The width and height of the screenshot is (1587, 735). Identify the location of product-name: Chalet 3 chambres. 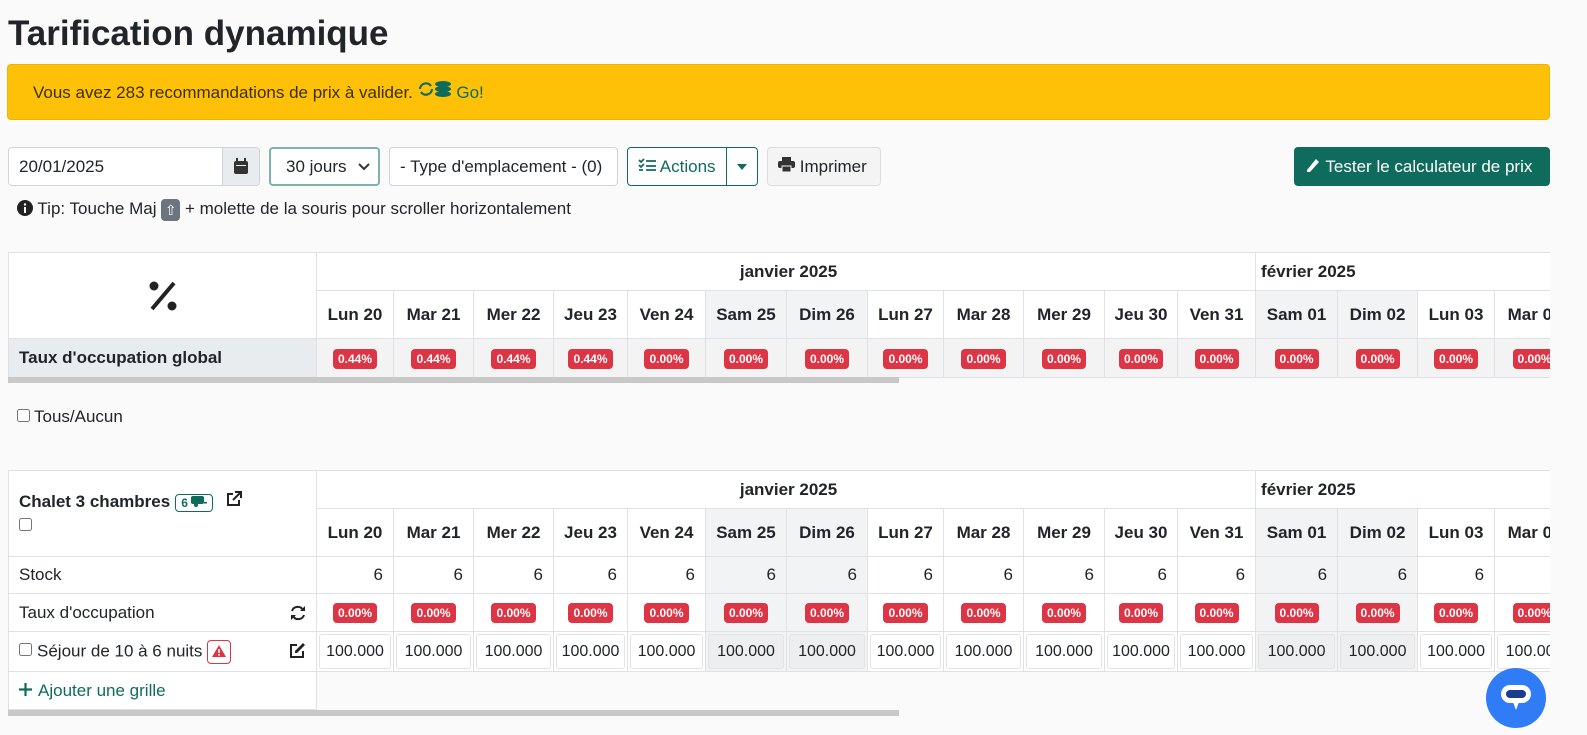
(95, 501).